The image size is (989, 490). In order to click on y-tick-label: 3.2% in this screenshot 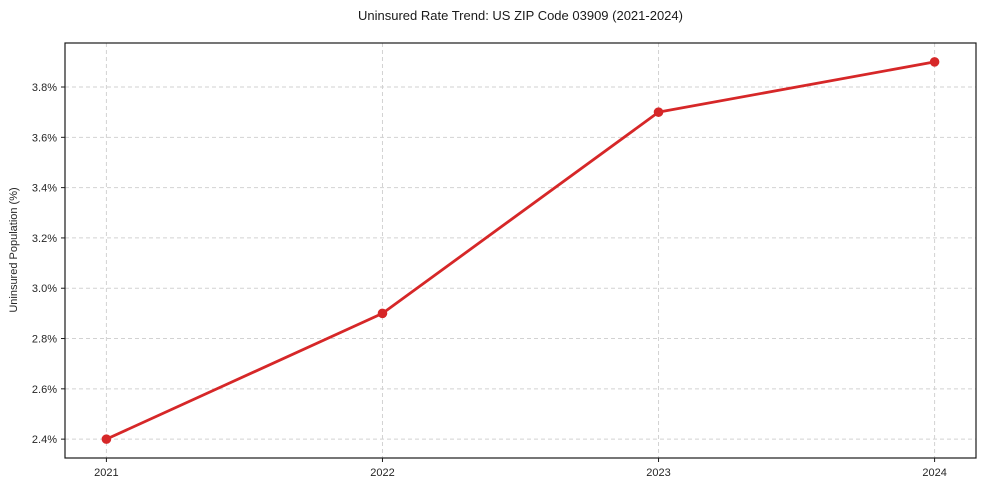, I will do `click(44, 239)`.